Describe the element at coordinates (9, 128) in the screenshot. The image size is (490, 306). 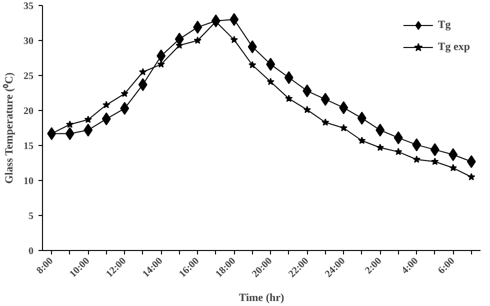
I see `y-axis-title: Glass Temperature (⁰C)` at that location.